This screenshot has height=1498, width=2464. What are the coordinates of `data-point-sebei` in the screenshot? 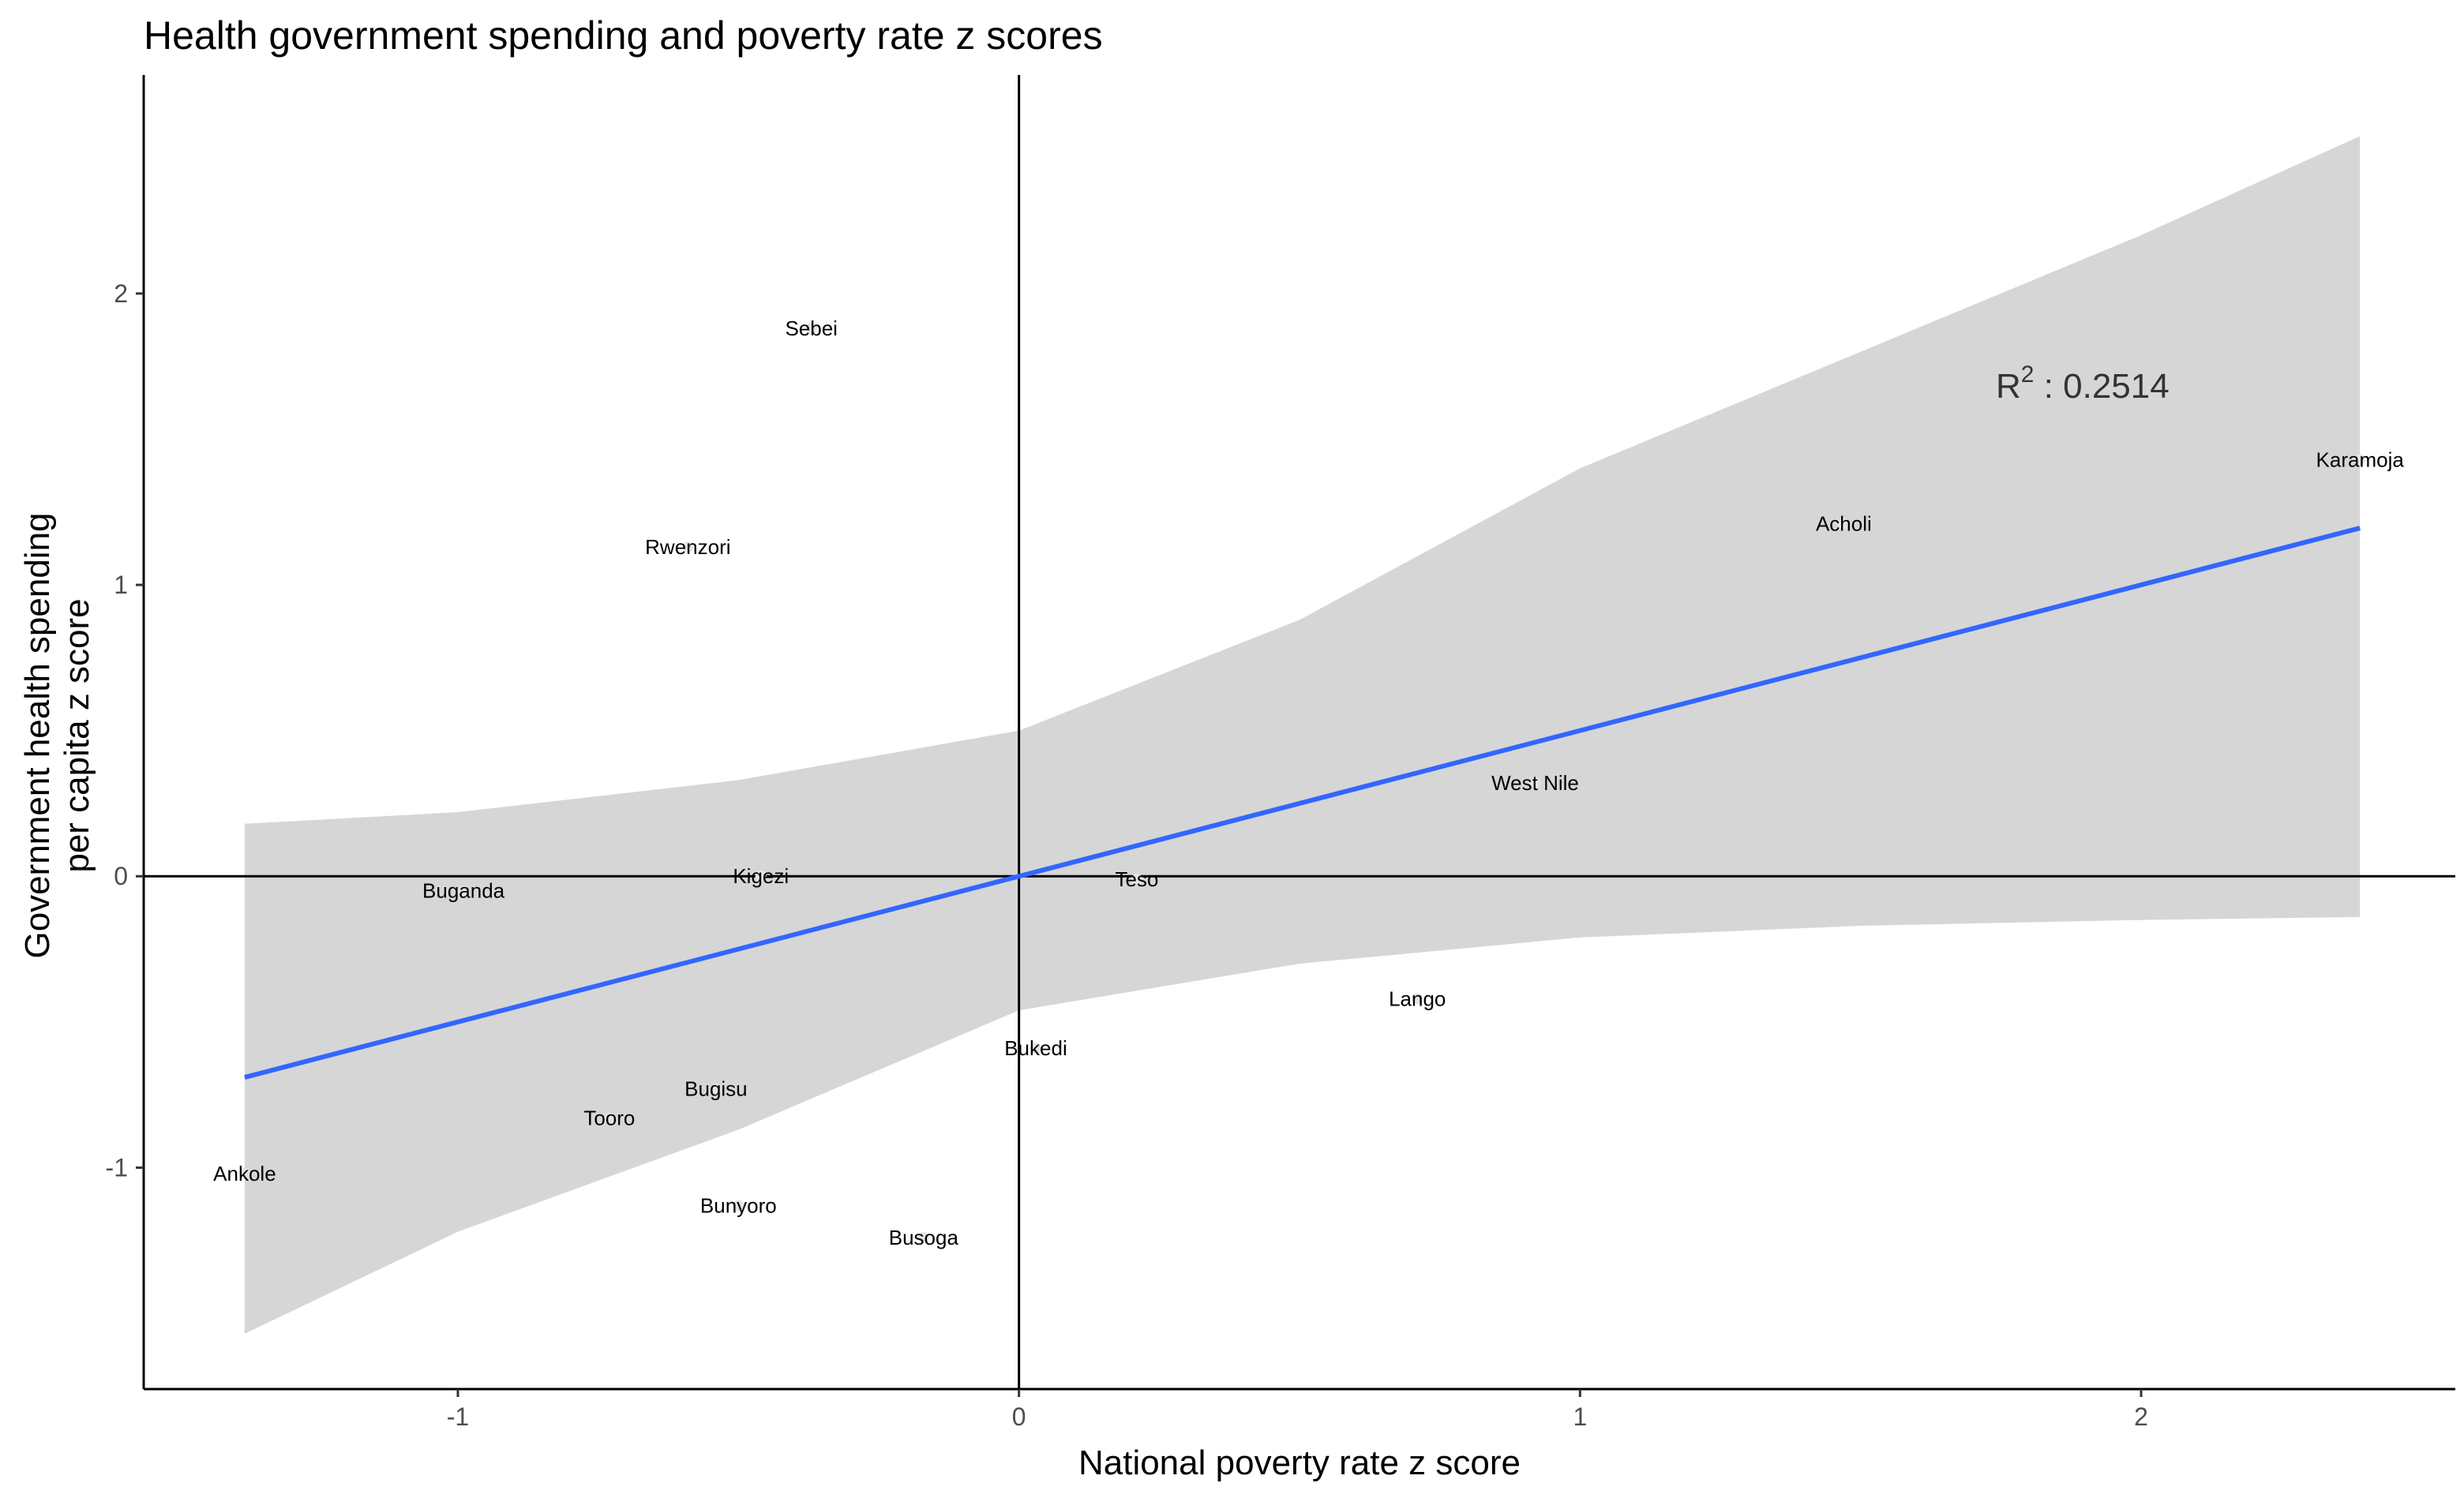 It's located at (811, 329).